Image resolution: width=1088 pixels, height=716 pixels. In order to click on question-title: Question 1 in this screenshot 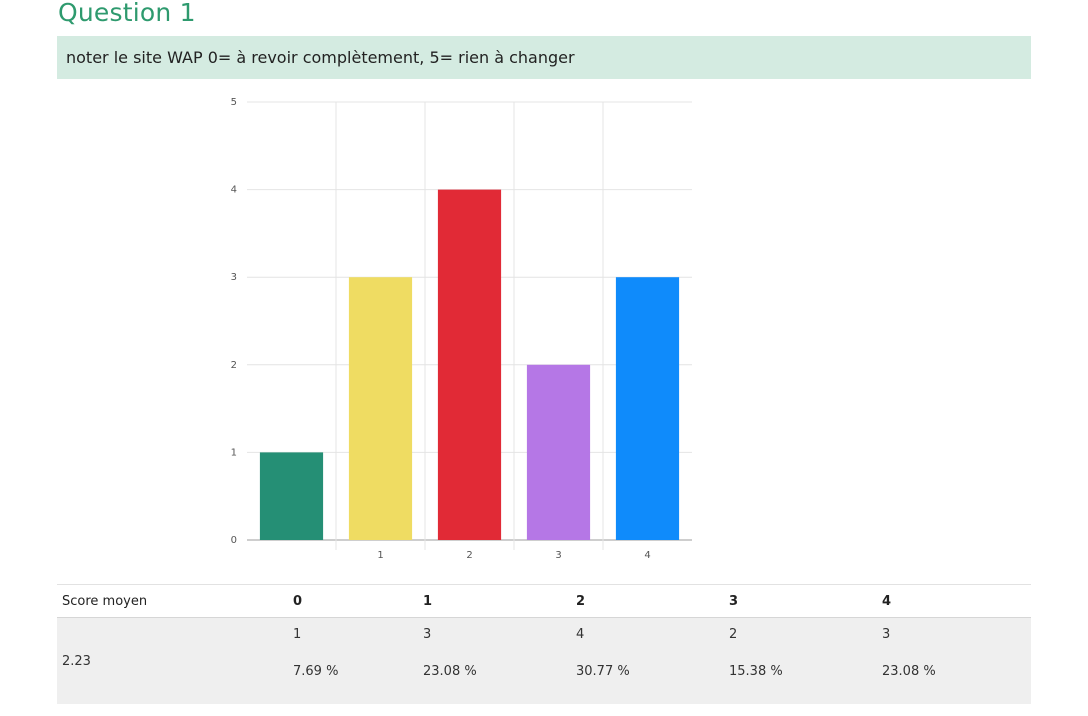, I will do `click(127, 13)`.